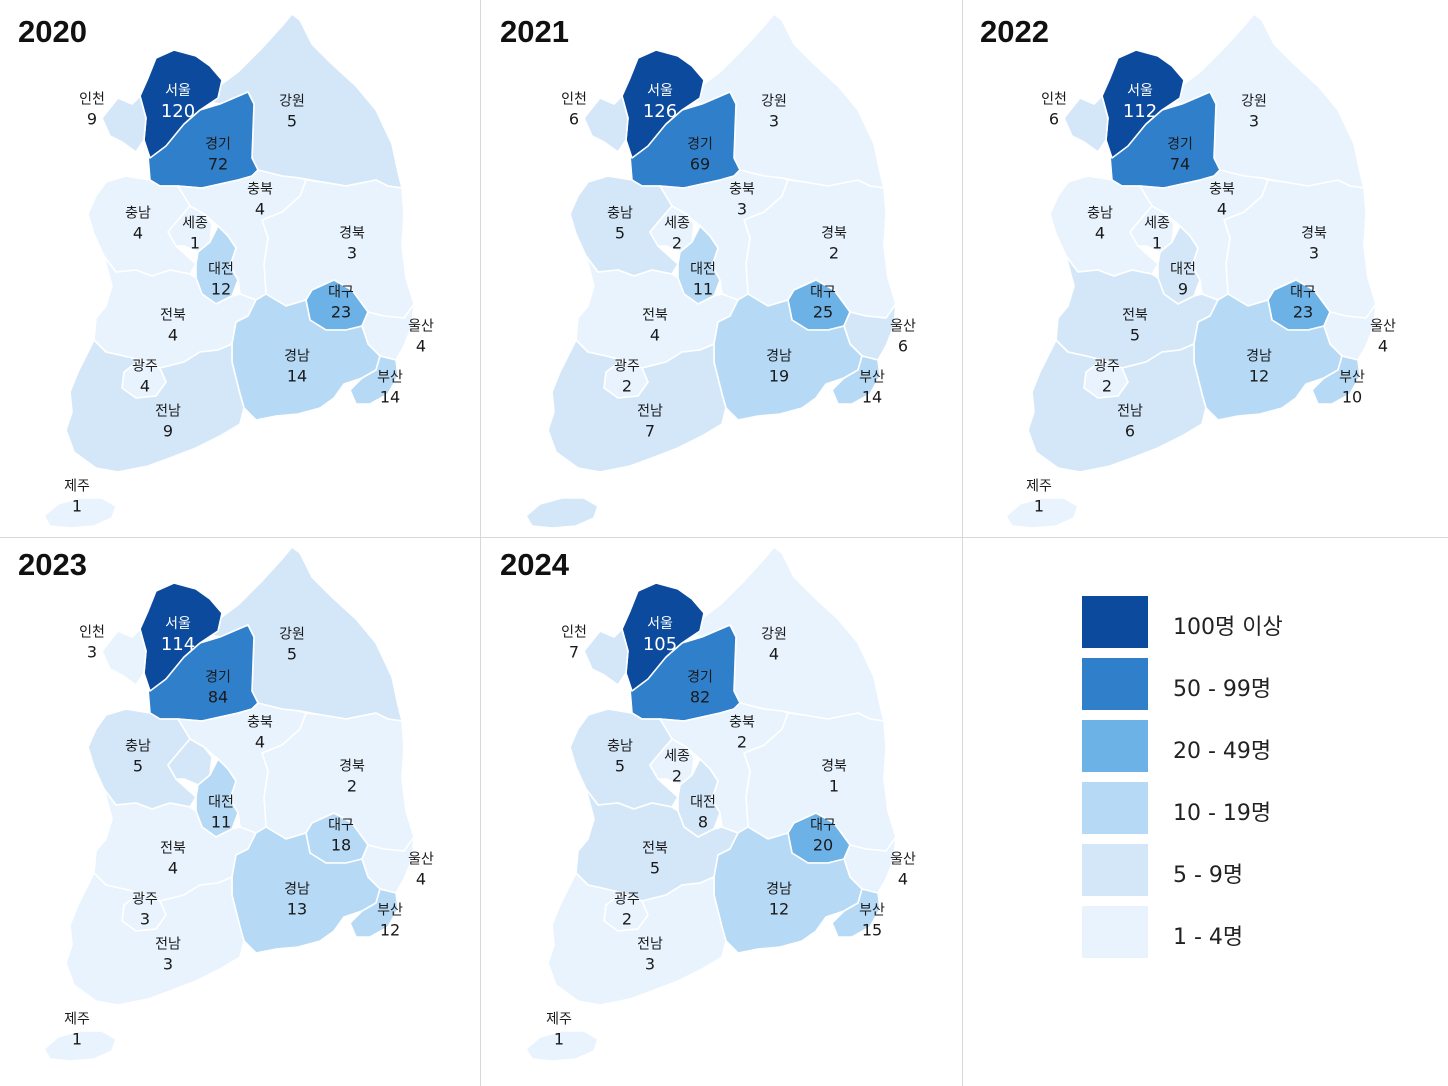 This screenshot has height=1086, width=1448. Describe the element at coordinates (1183, 269) in the screenshot. I see `region-name: 대전` at that location.